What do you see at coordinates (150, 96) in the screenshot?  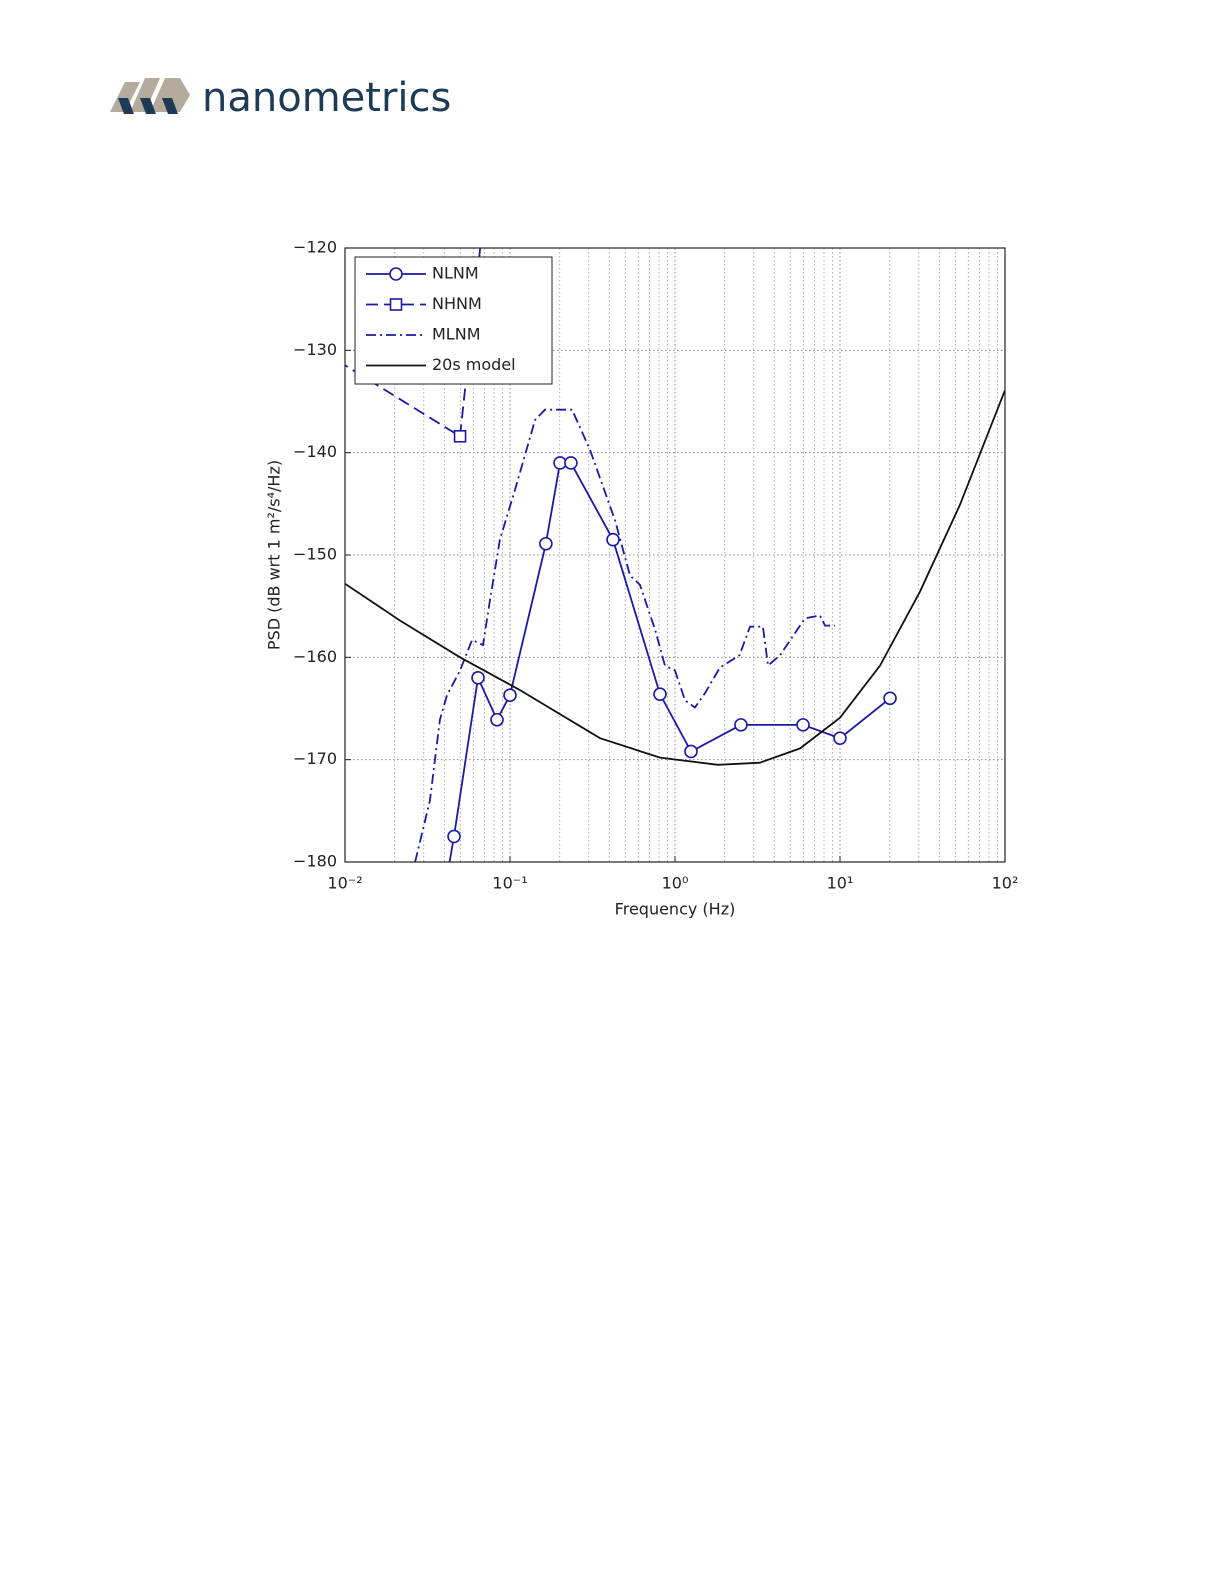 I see `logo-icon` at bounding box center [150, 96].